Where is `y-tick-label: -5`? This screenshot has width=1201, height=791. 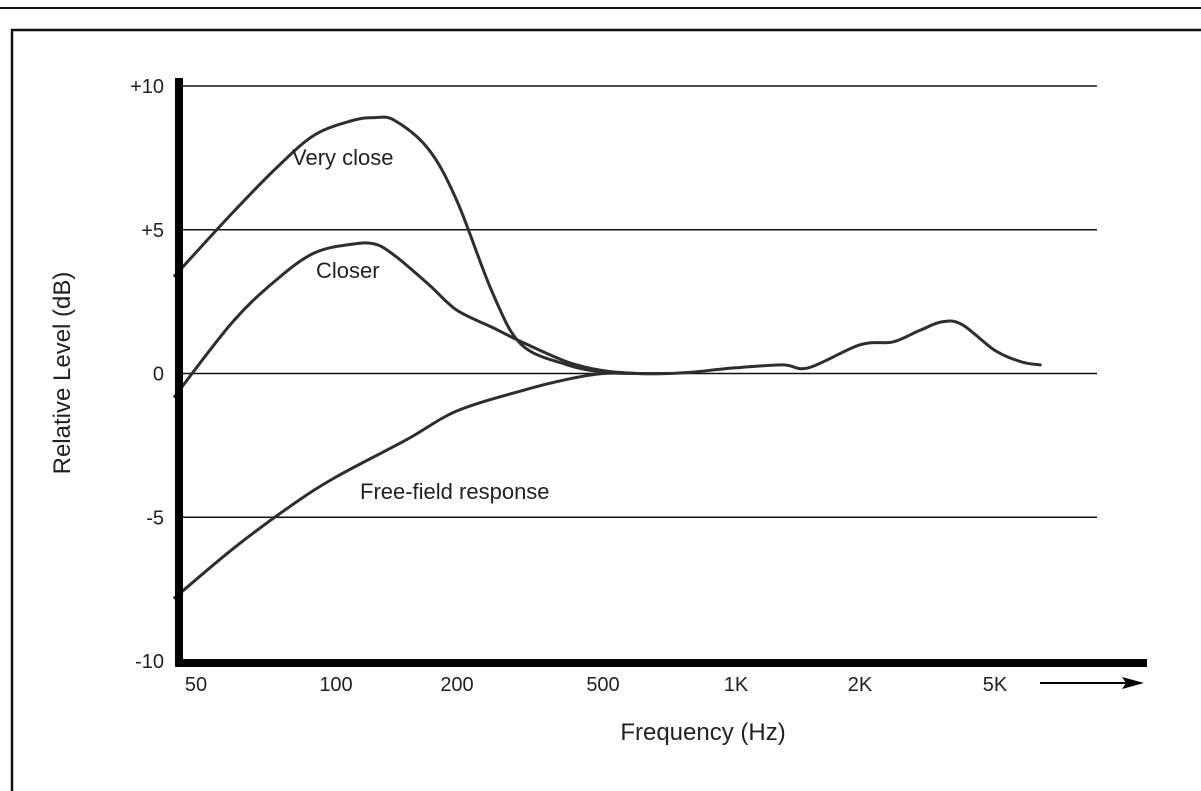
y-tick-label: -5 is located at coordinates (155, 518).